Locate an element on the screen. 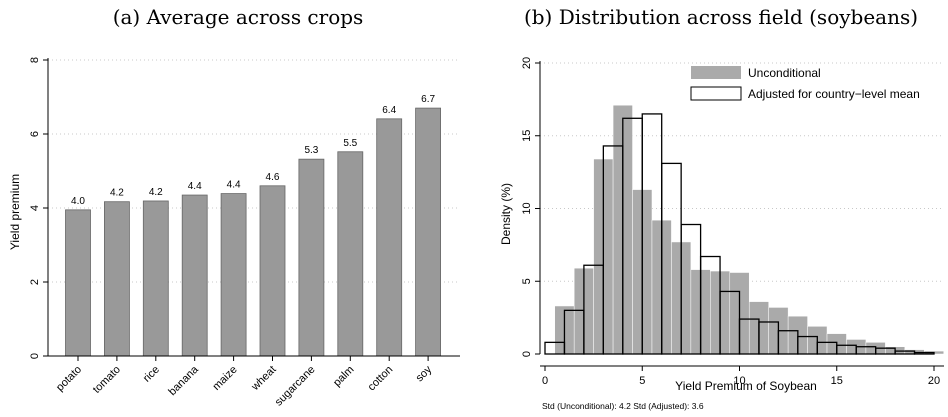  panel-b-x-tick-label: 15 is located at coordinates (837, 381).